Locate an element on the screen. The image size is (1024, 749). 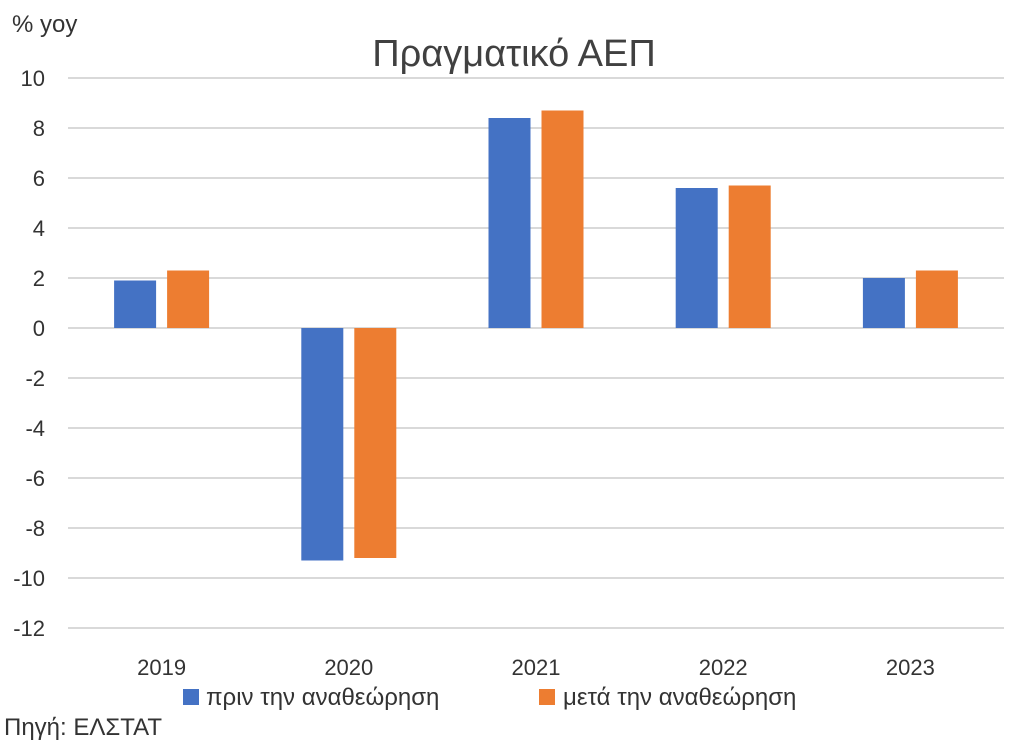
y-tick-label: 8 is located at coordinates (39, 128).